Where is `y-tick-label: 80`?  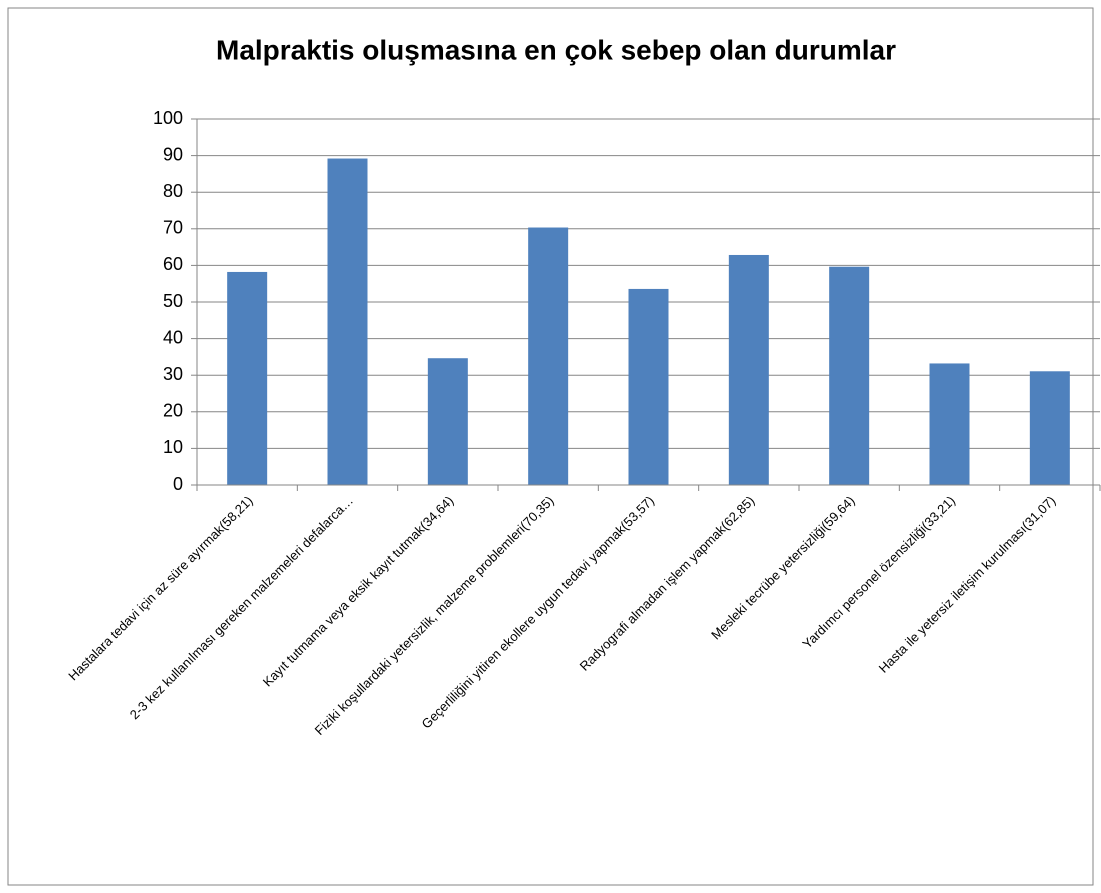 y-tick-label: 80 is located at coordinates (173, 191).